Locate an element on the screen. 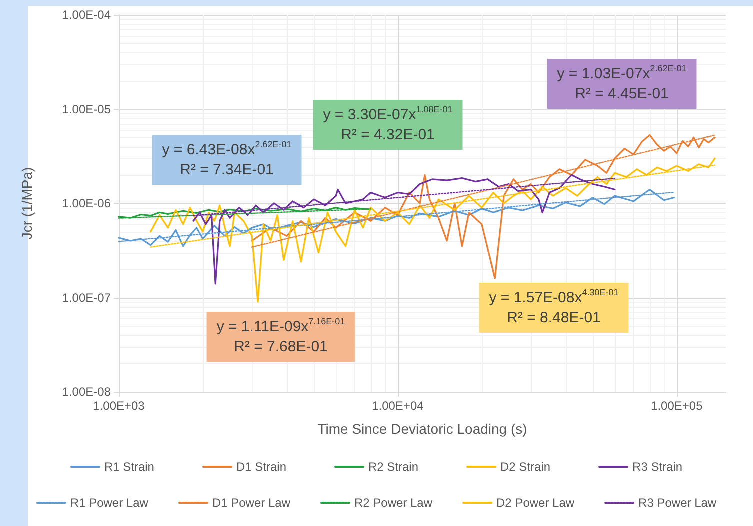 The width and height of the screenshot is (753, 526). legend-label: R3 Power Law is located at coordinates (677, 503).